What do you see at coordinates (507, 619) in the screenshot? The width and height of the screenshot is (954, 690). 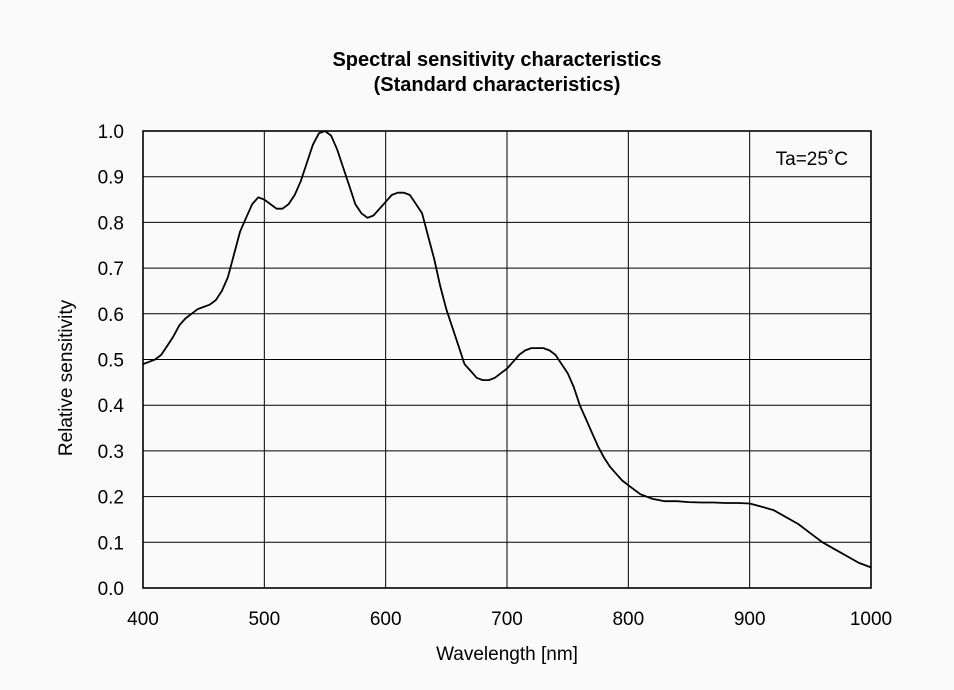 I see `x-tick-label: 700` at bounding box center [507, 619].